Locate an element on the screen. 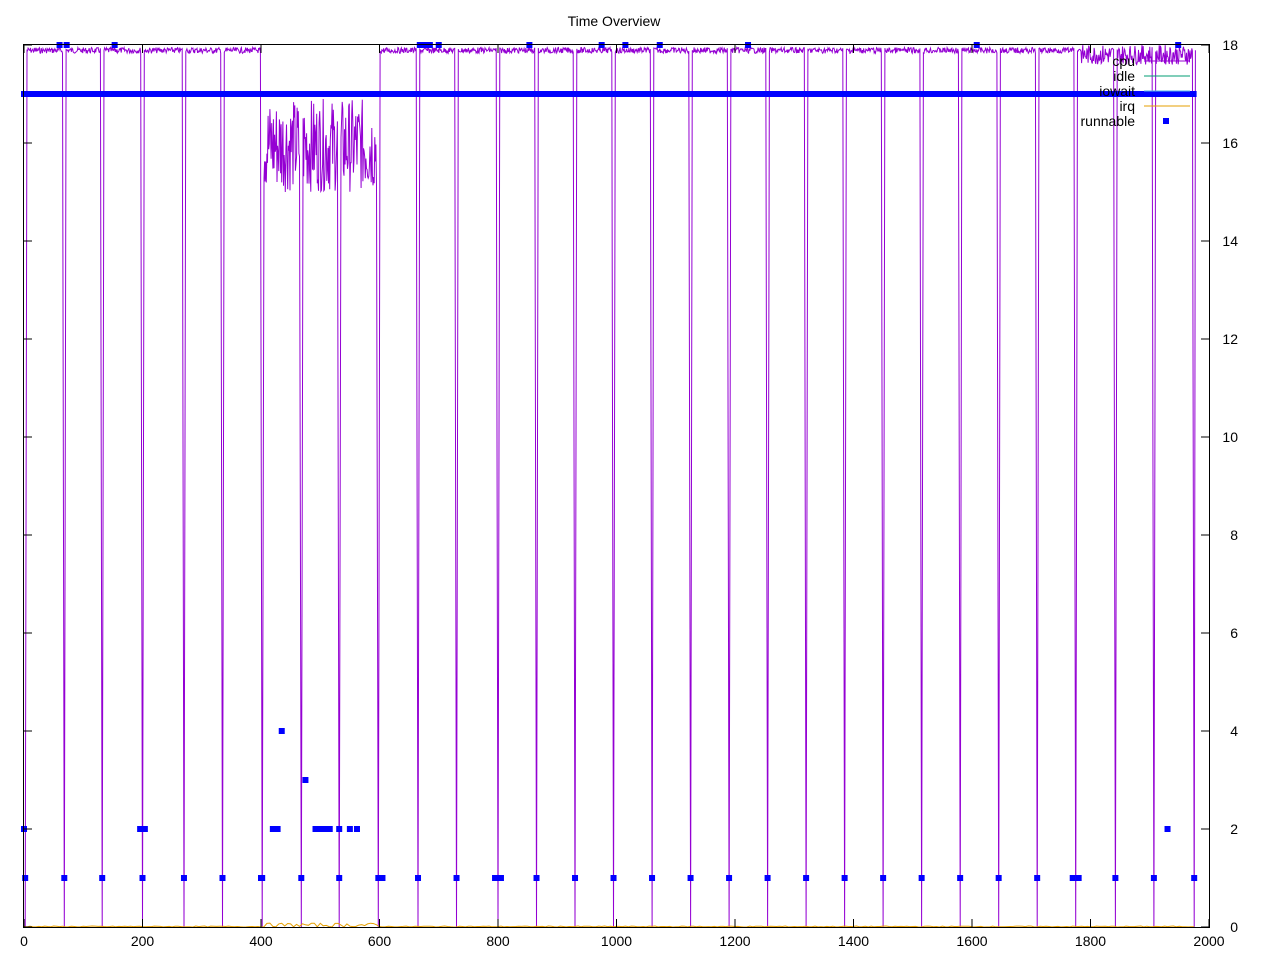 The height and width of the screenshot is (960, 1280). y-tick-label: 18 is located at coordinates (1230, 45).